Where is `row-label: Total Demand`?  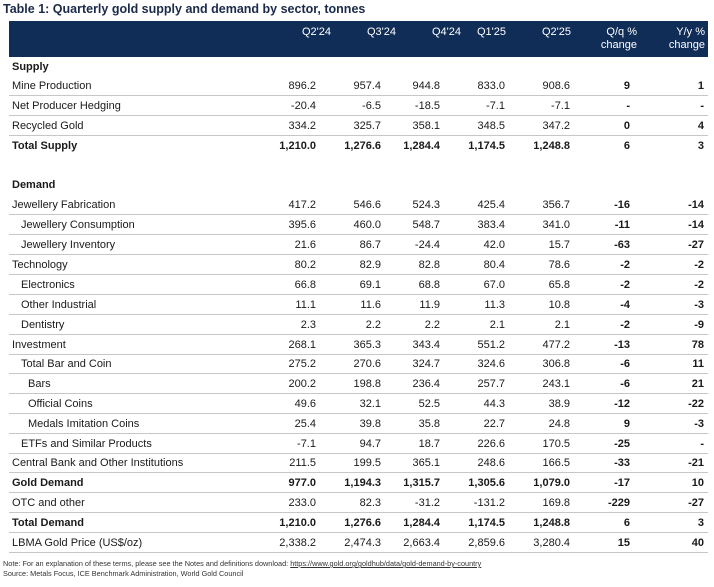 row-label: Total Demand is located at coordinates (48, 523).